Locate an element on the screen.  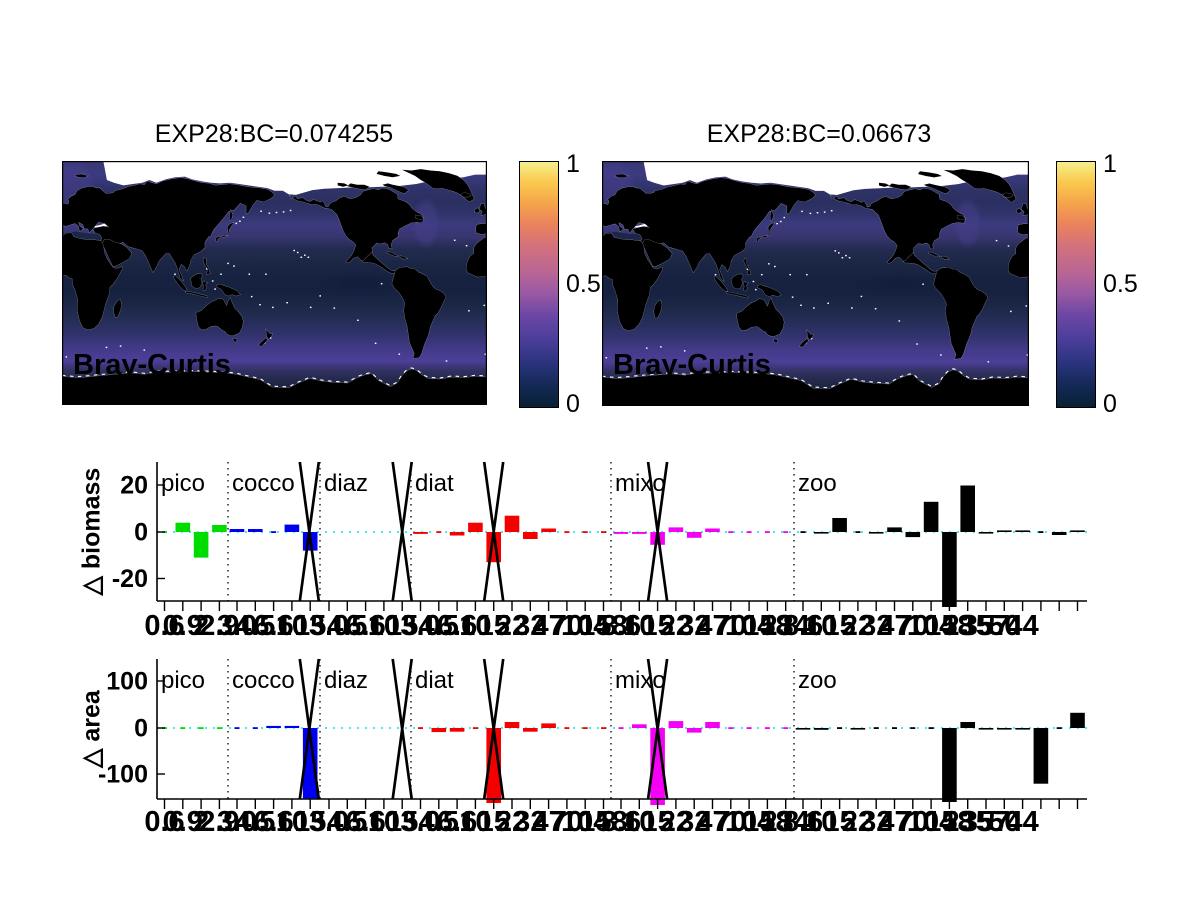
svg-text: 20 is located at coordinates (134, 486).